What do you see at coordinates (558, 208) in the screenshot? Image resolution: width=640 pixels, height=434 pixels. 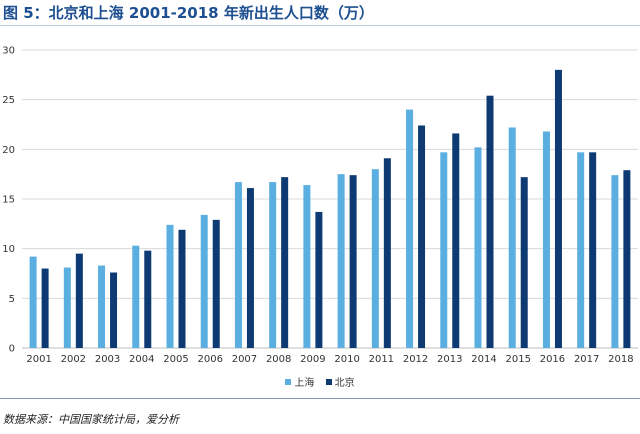 I see `bar-beijing-2016` at bounding box center [558, 208].